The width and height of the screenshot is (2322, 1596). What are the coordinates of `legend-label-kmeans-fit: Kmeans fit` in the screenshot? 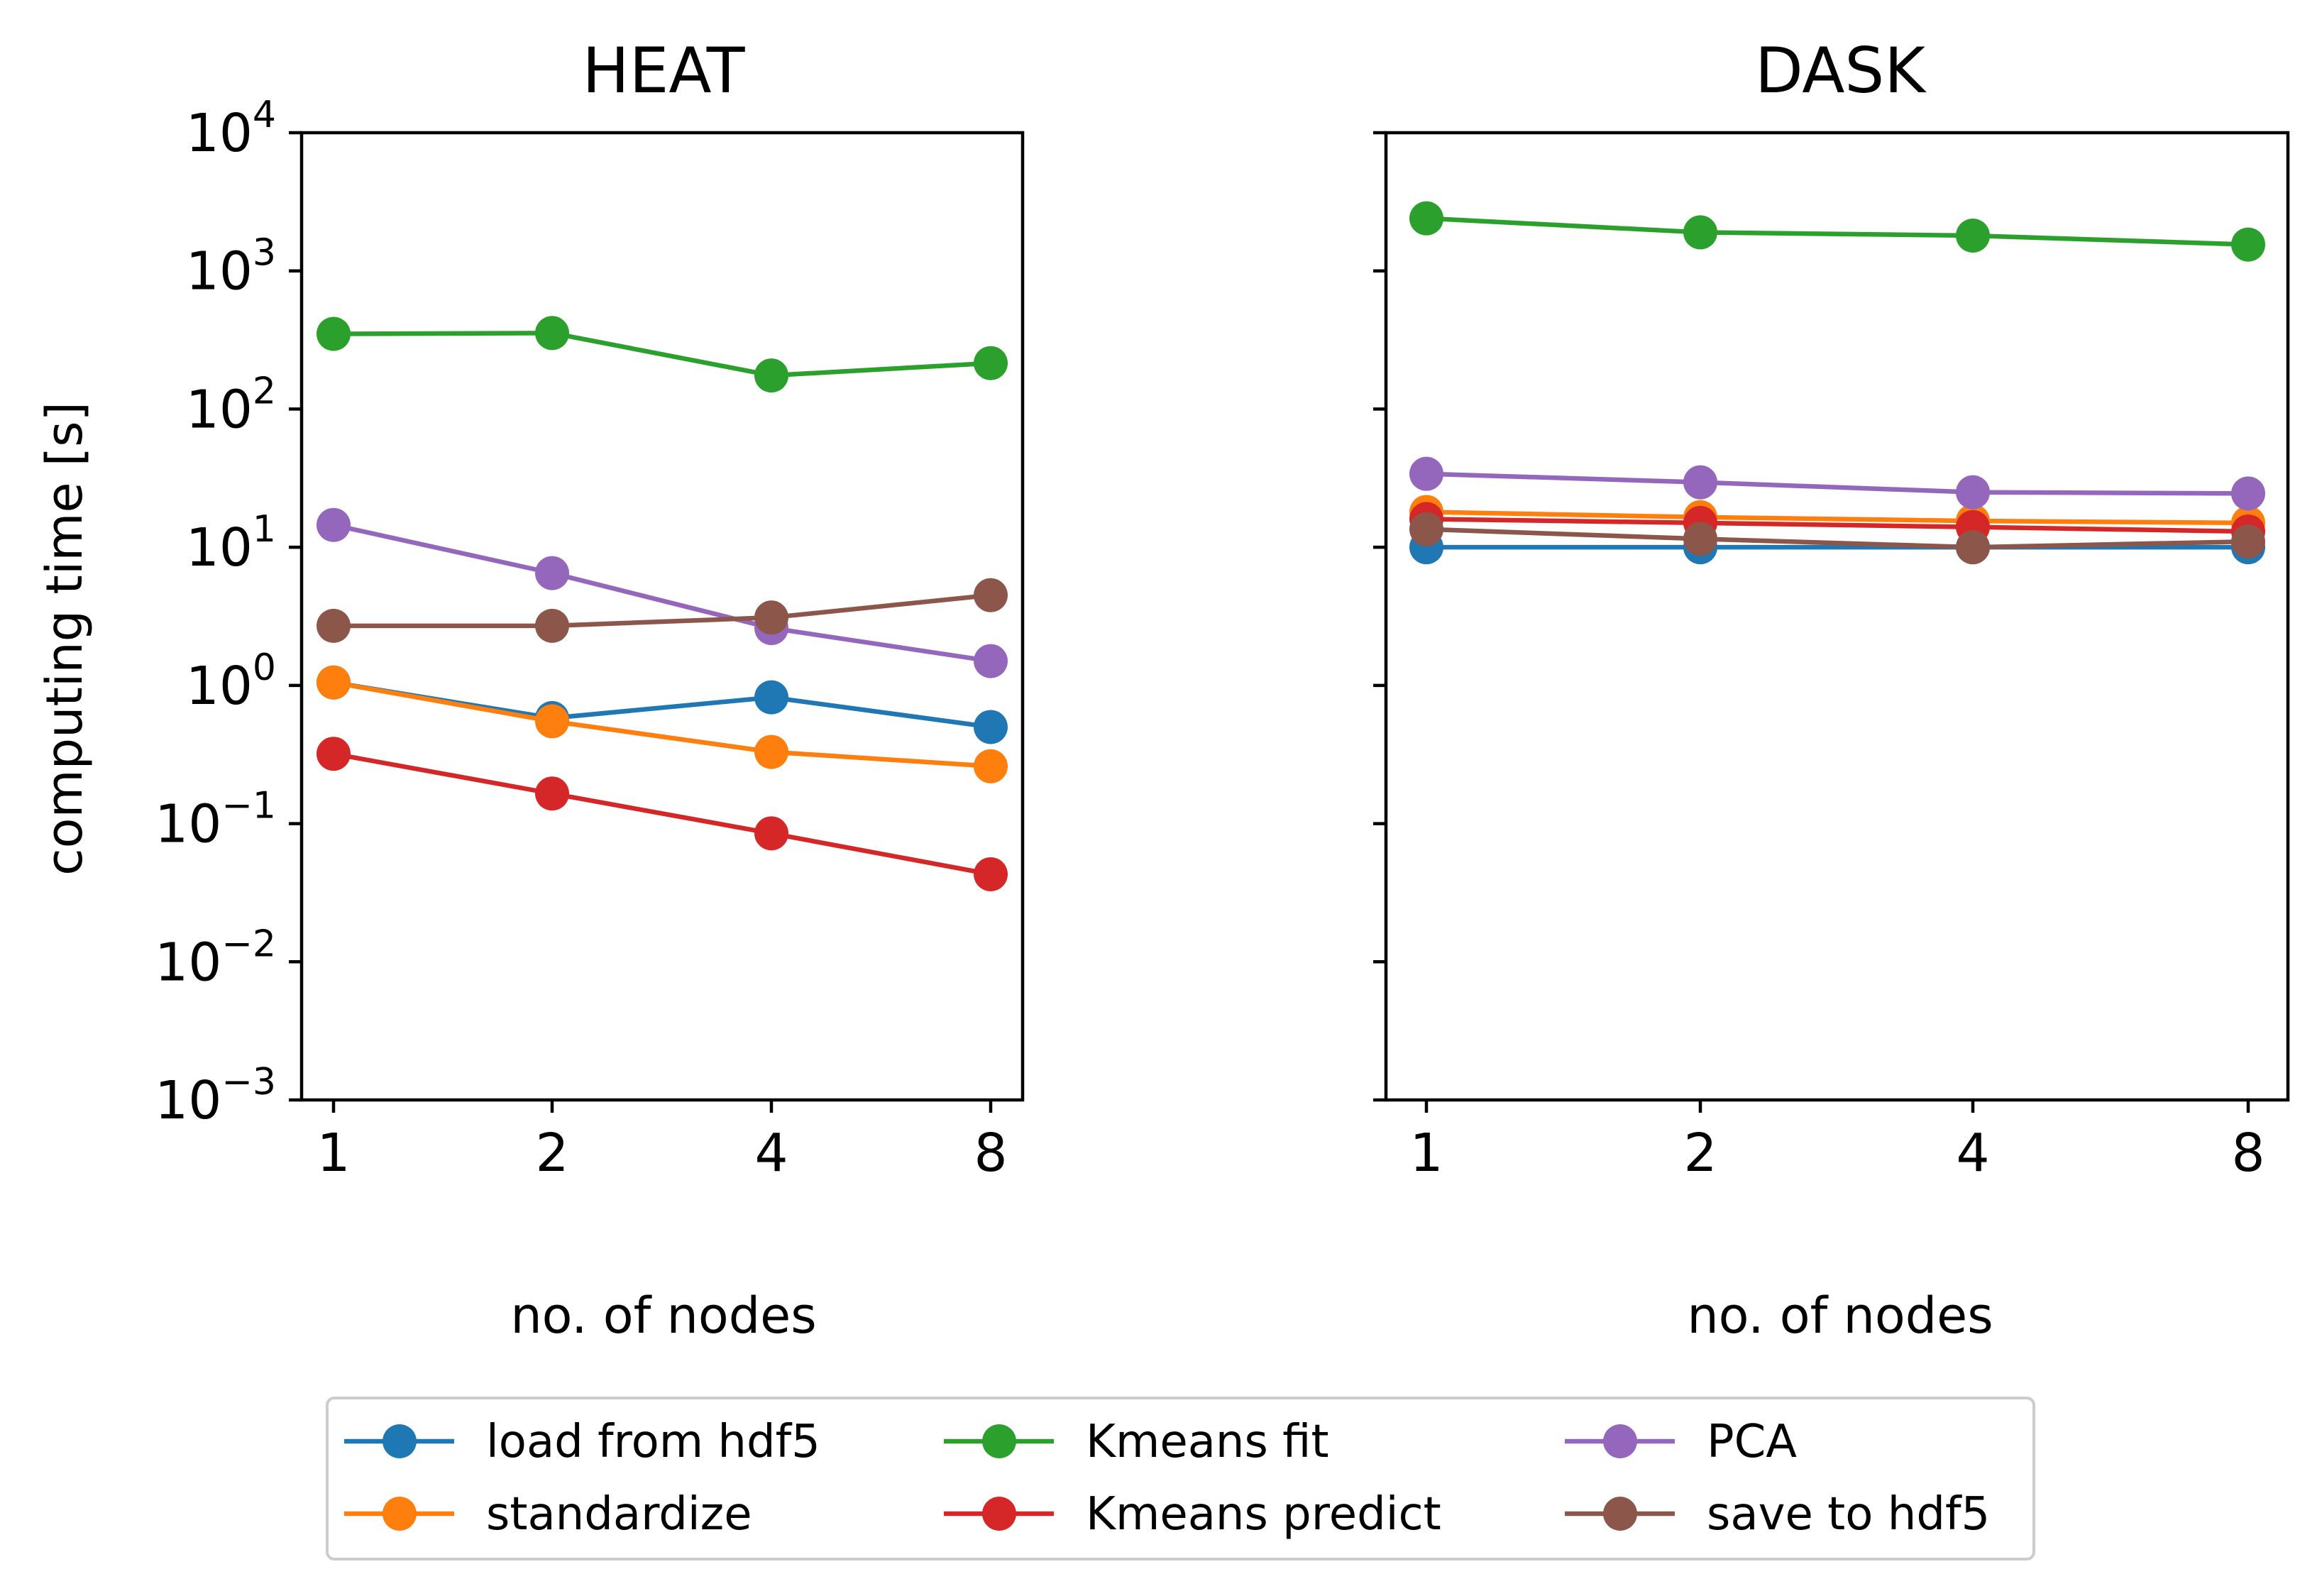 It's located at (1207, 1442).